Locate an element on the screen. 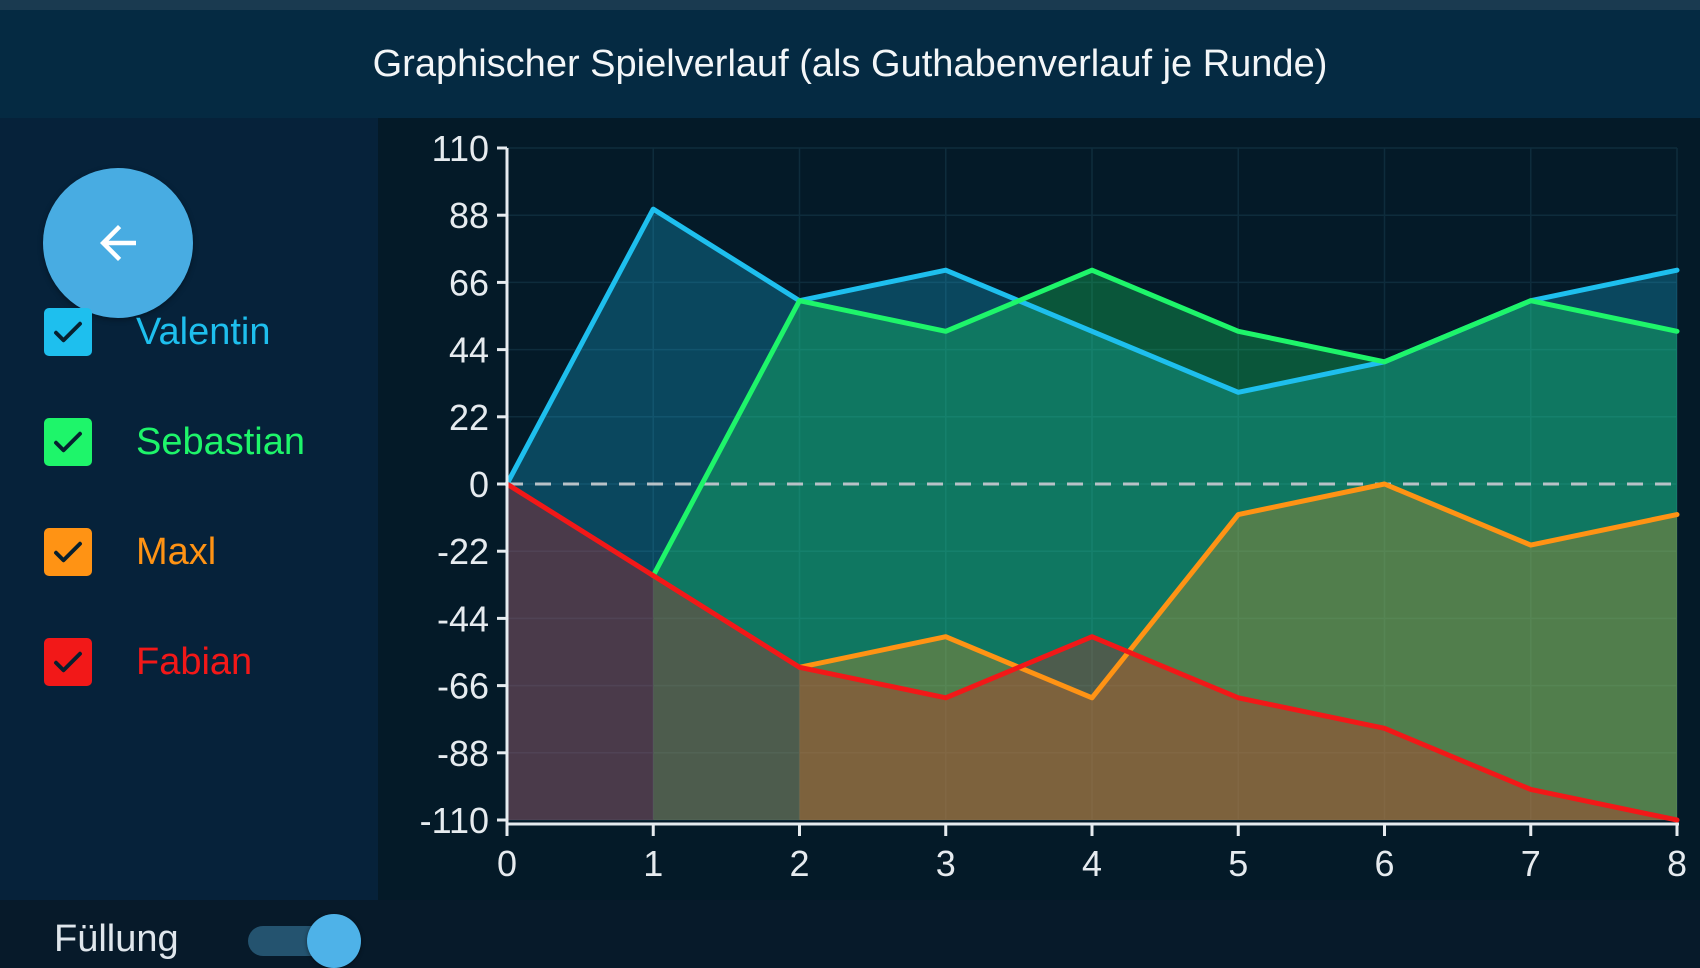 Image resolution: width=1700 pixels, height=968 pixels. valentin-checkbox is located at coordinates (68, 332).